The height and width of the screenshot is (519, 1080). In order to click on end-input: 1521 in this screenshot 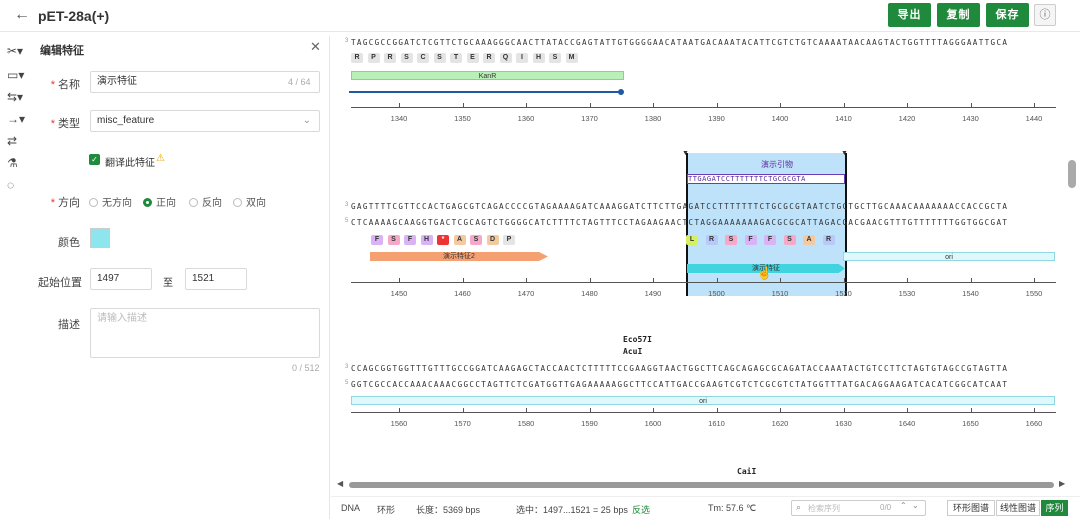, I will do `click(216, 279)`.